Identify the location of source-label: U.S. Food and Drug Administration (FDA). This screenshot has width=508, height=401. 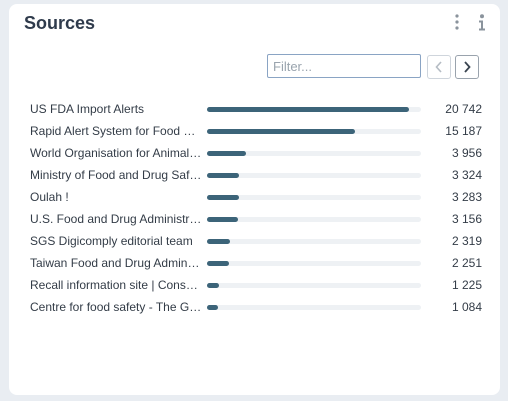
(116, 219).